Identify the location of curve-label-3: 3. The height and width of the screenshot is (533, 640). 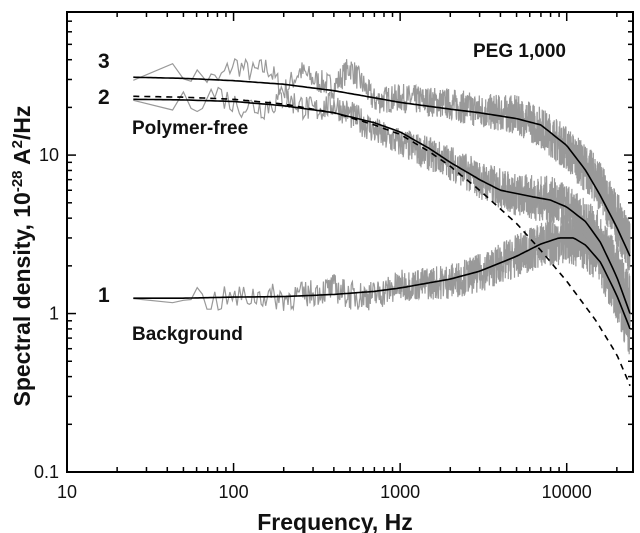
(104, 61).